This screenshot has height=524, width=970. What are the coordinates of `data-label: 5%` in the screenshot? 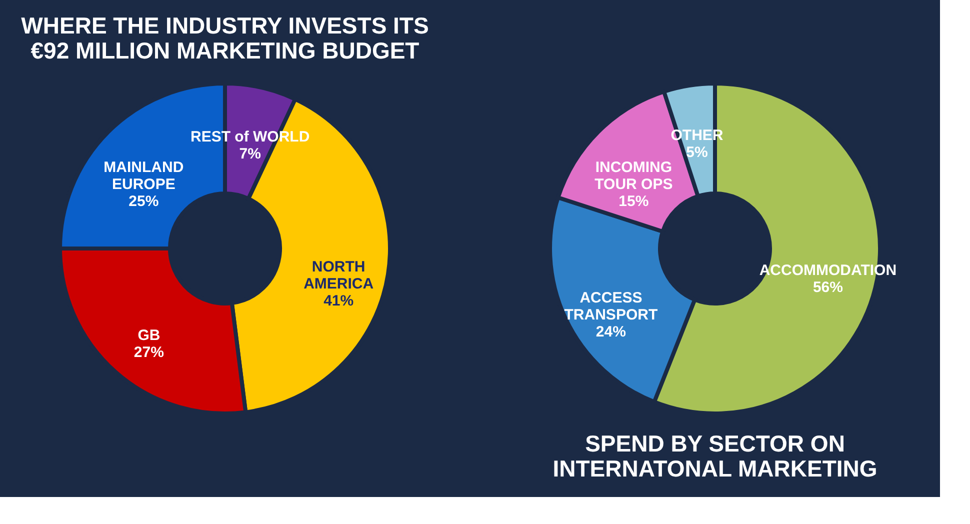 It's located at (697, 152).